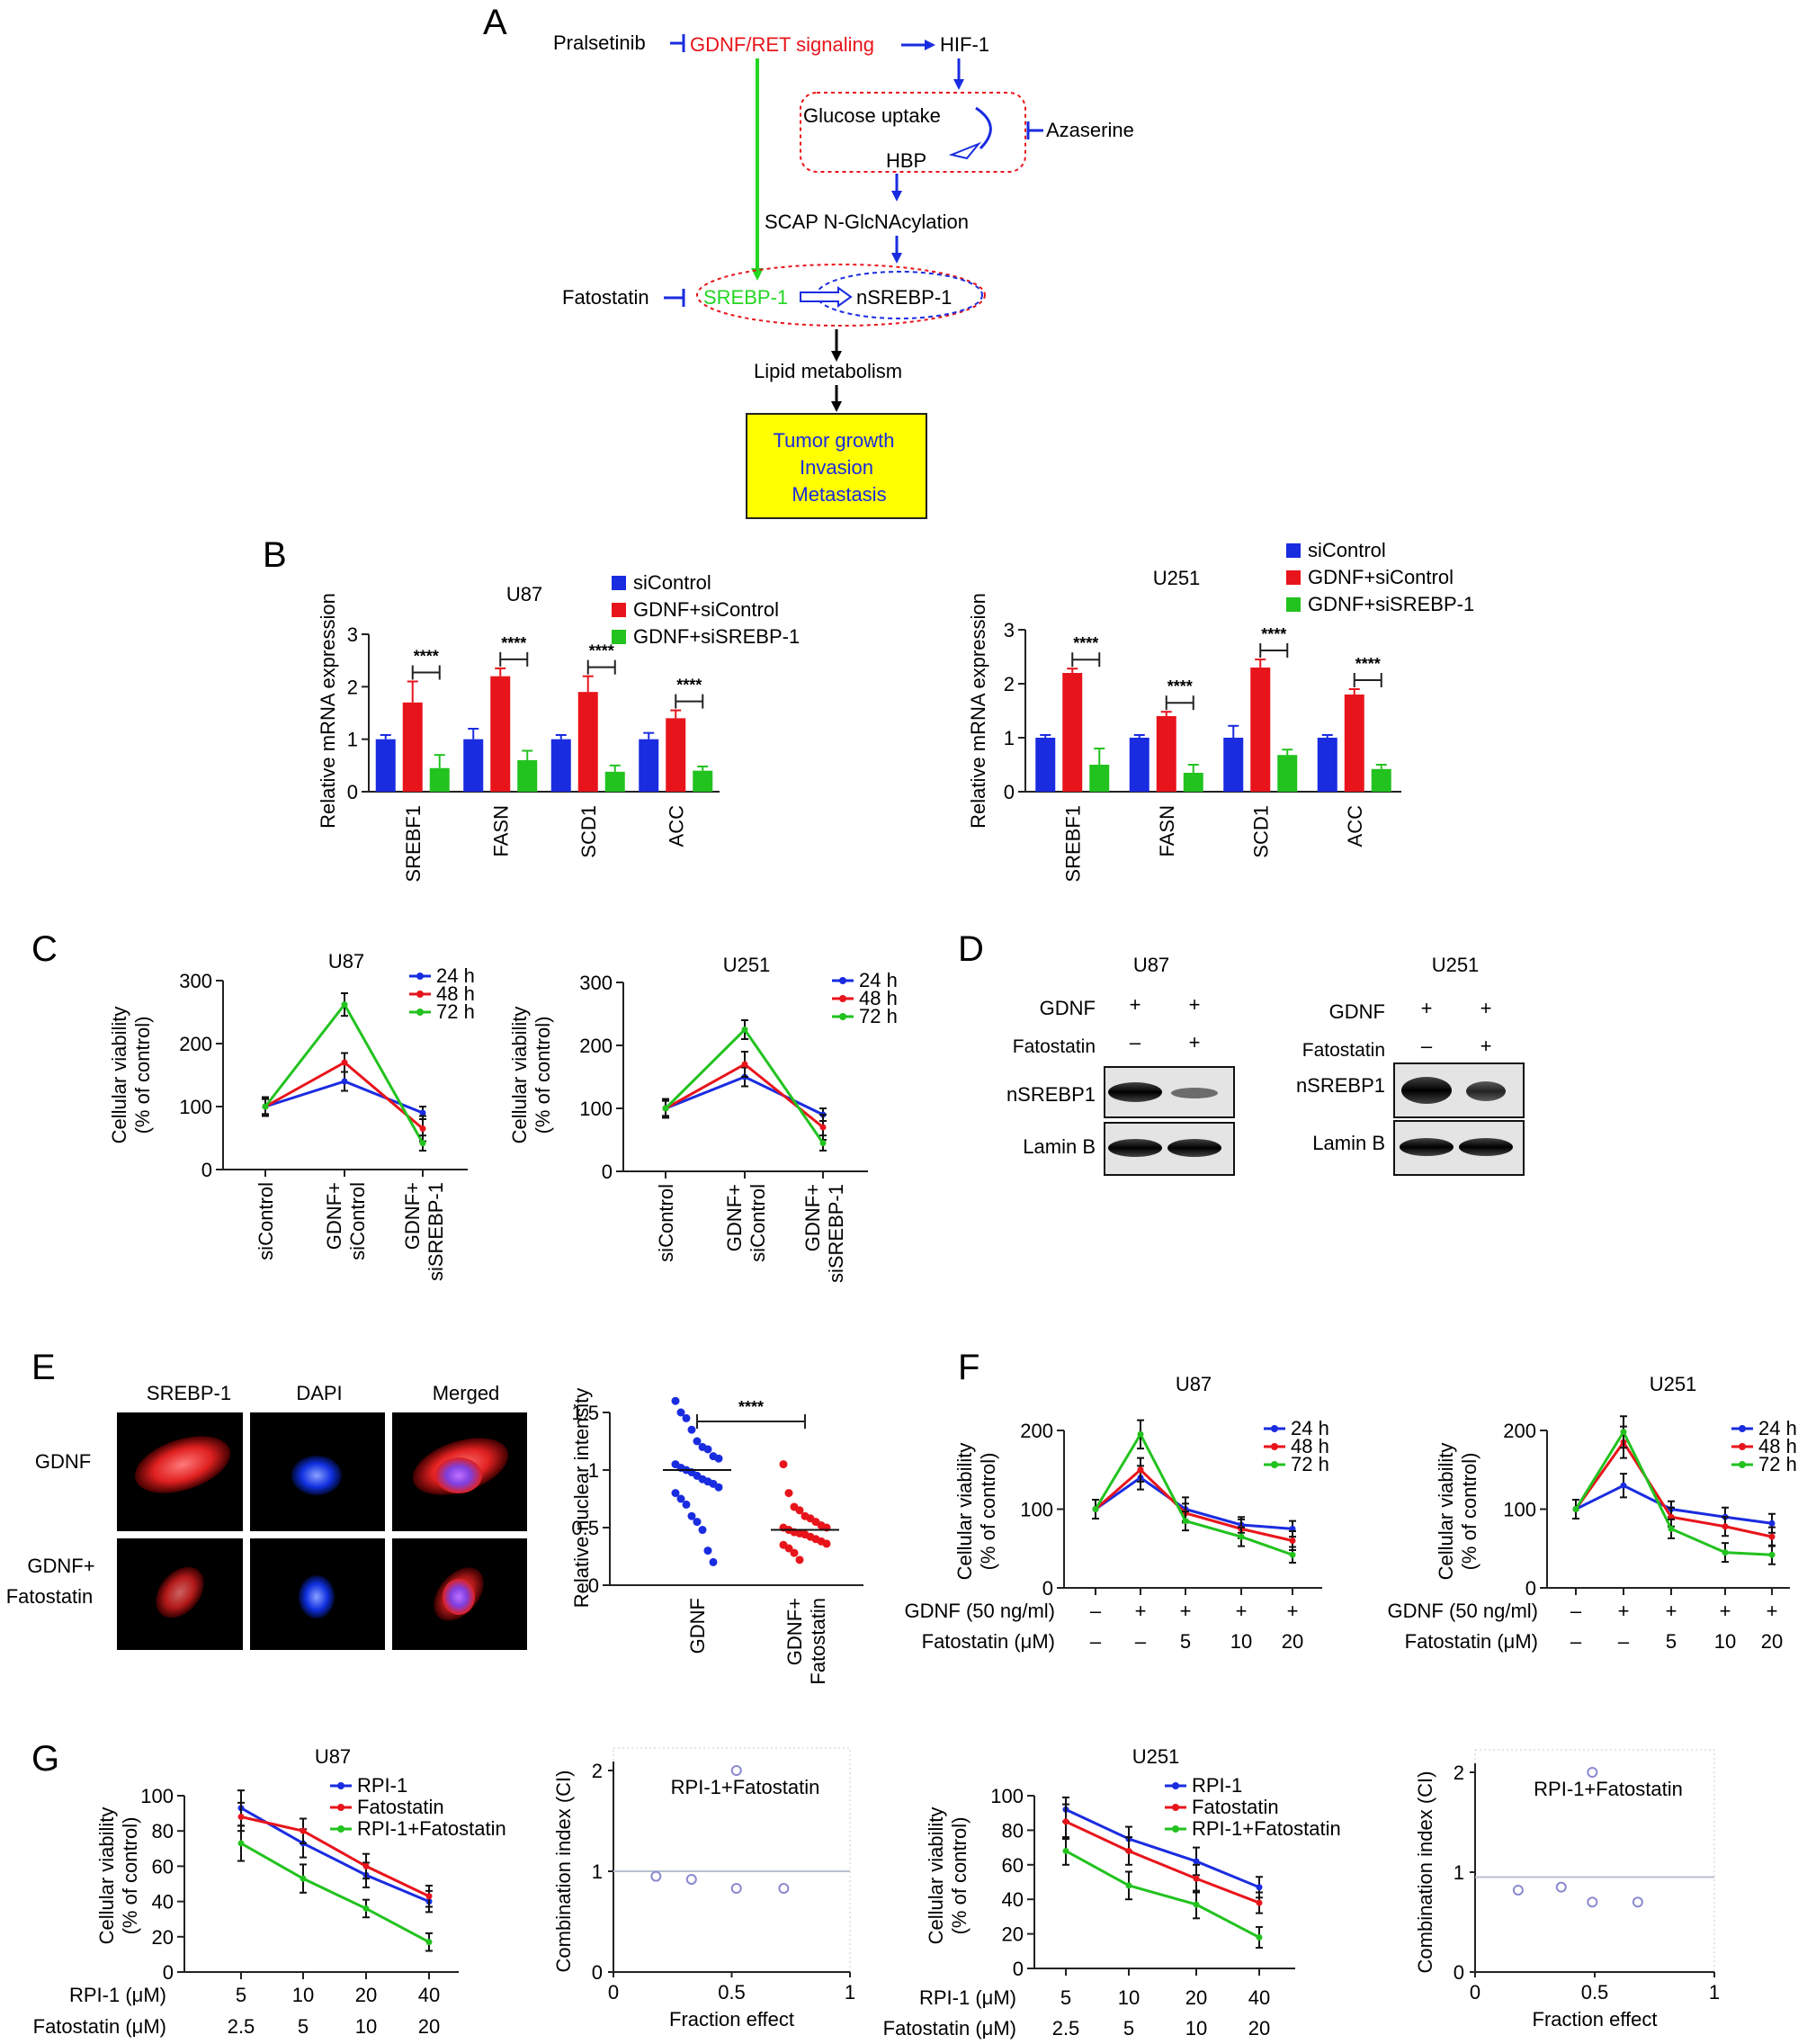 This screenshot has width=1798, height=2044. Describe the element at coordinates (588, 831) in the screenshot. I see `x-tick-label: SCD1` at that location.